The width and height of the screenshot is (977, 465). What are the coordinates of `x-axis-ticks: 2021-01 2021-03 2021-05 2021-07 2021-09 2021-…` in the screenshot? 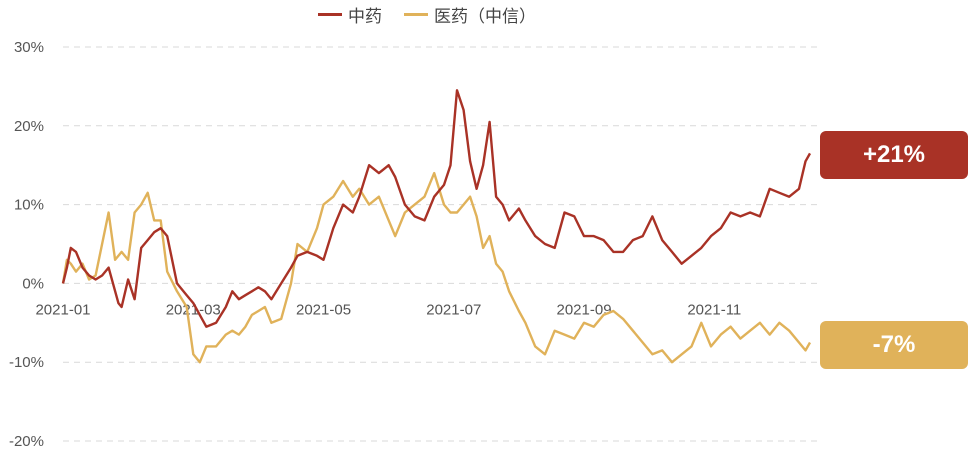 It's located at (388, 309).